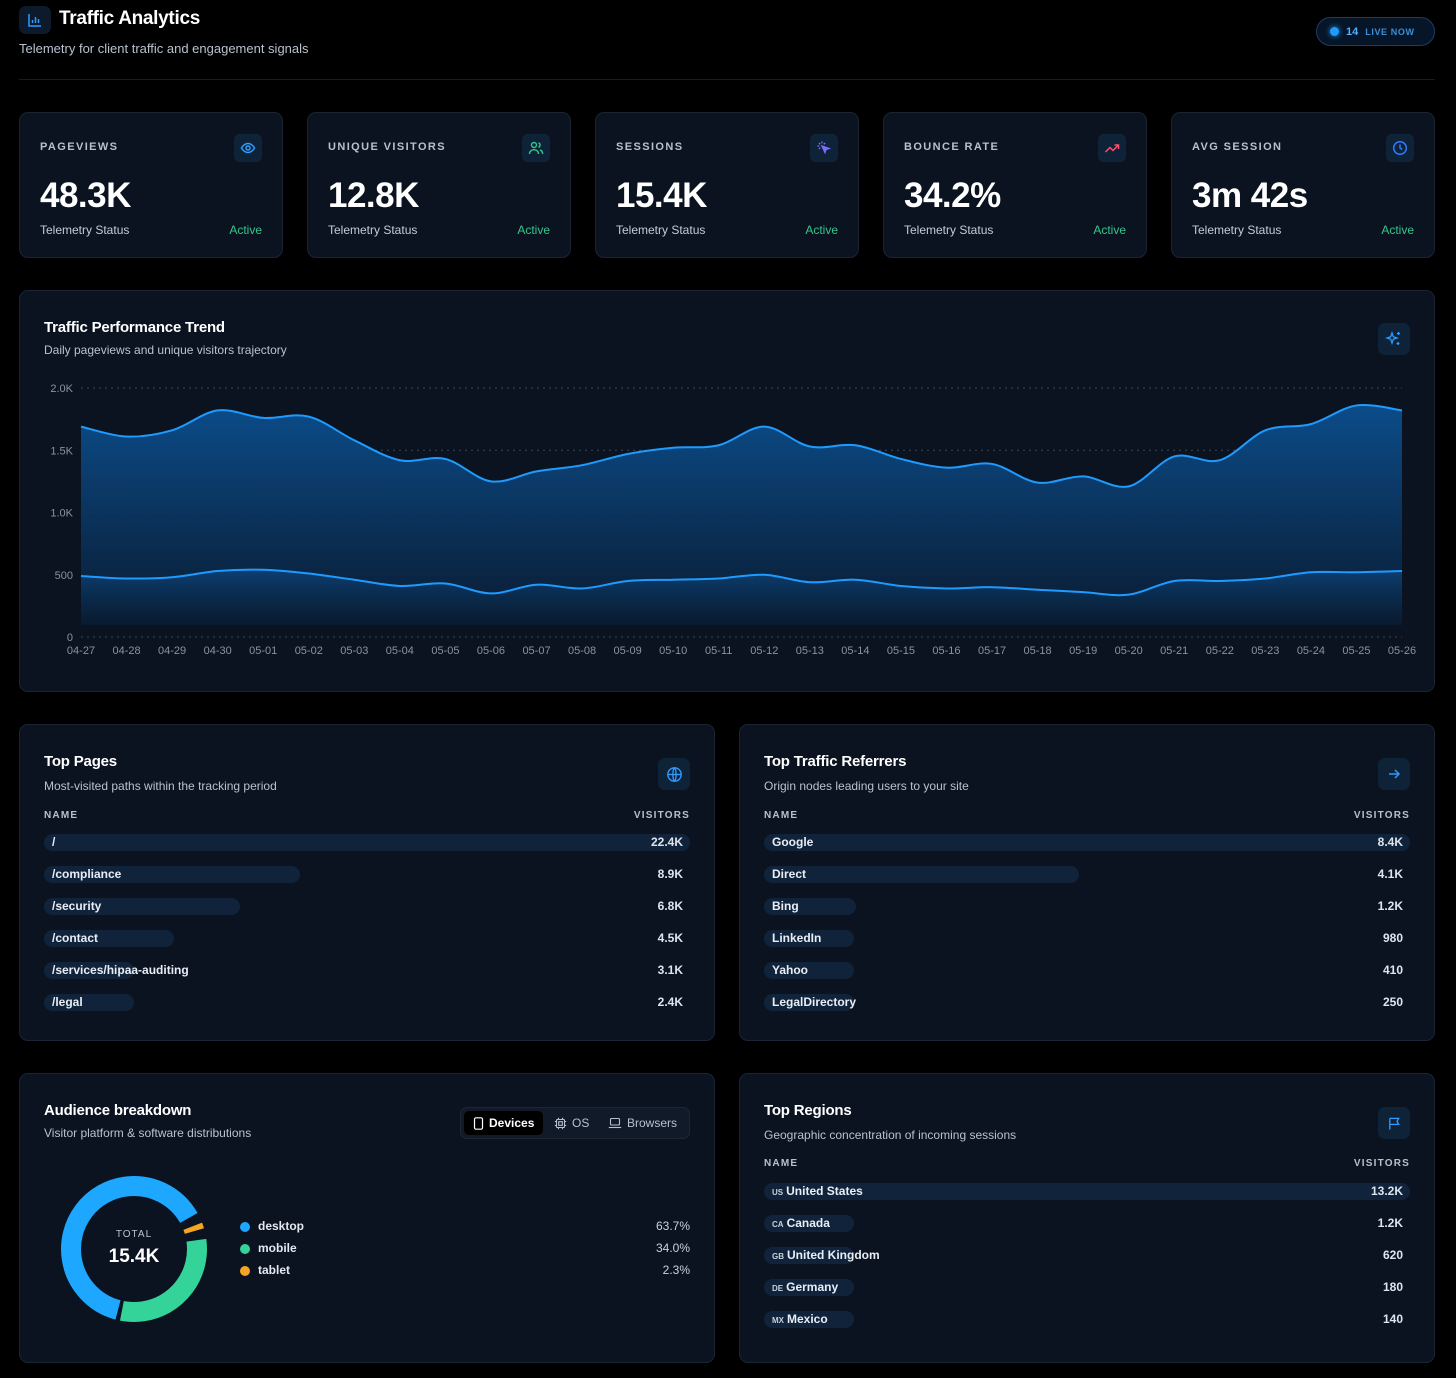 The width and height of the screenshot is (1456, 1378). What do you see at coordinates (571, 1123) in the screenshot?
I see `tab-os: OS` at bounding box center [571, 1123].